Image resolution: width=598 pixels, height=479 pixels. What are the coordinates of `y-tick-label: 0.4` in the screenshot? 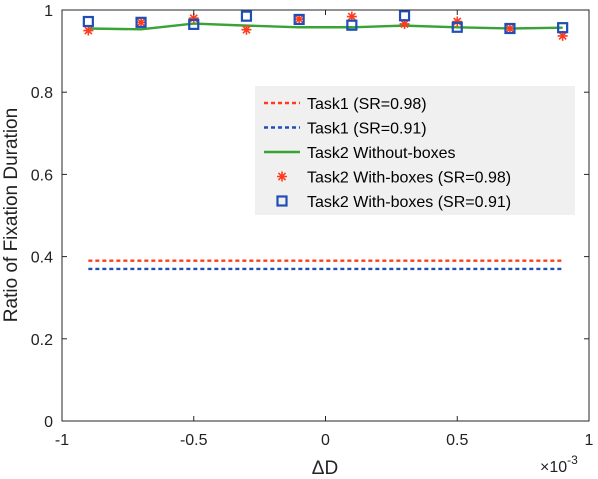 It's located at (42, 258).